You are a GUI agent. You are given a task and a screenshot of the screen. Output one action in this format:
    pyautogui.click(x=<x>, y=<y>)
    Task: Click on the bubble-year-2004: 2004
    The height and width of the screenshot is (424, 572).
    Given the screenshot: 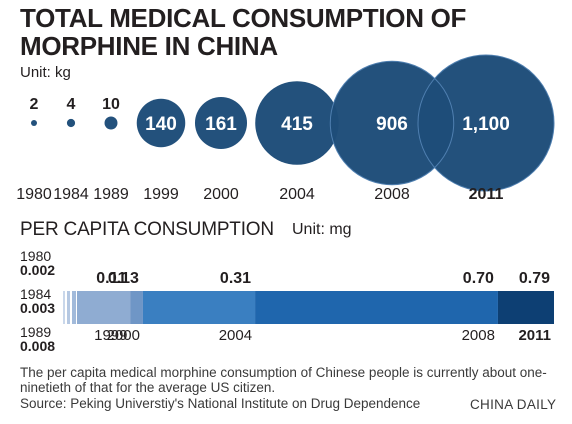 What is the action you would take?
    pyautogui.click(x=297, y=194)
    